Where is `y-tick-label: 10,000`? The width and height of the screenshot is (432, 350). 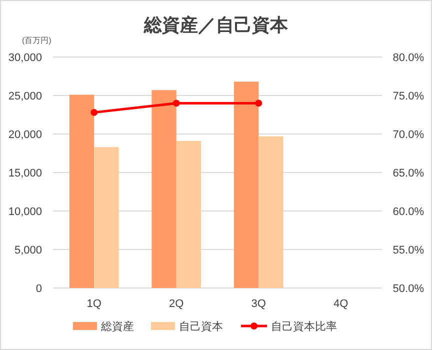 y-tick-label: 10,000 is located at coordinates (25, 212).